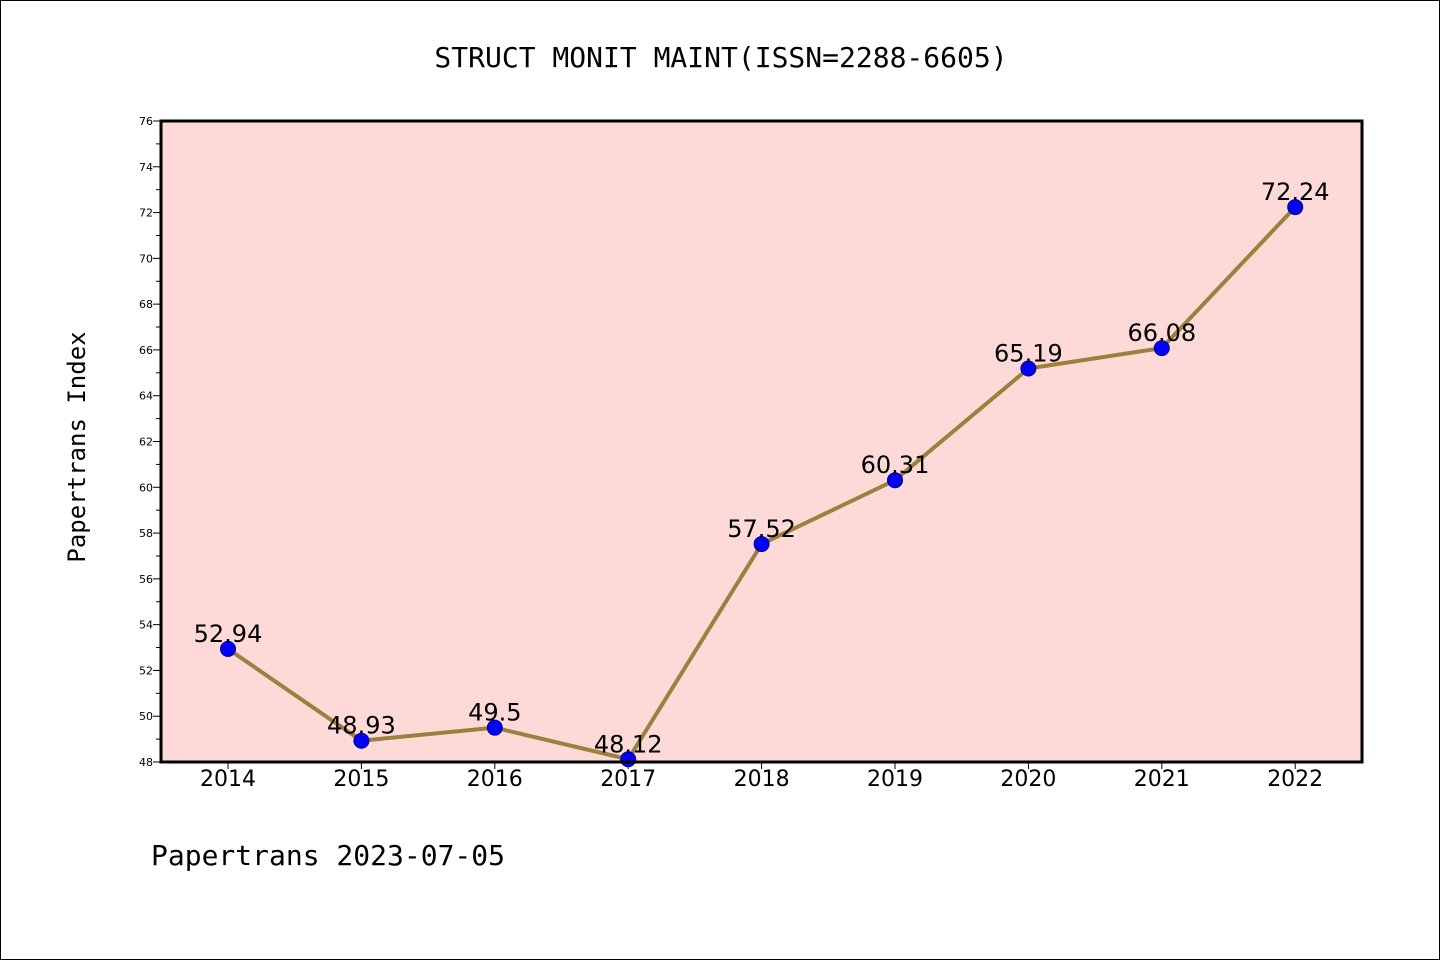 The height and width of the screenshot is (961, 1440). What do you see at coordinates (146, 396) in the screenshot?
I see `y-tick-label: 64` at bounding box center [146, 396].